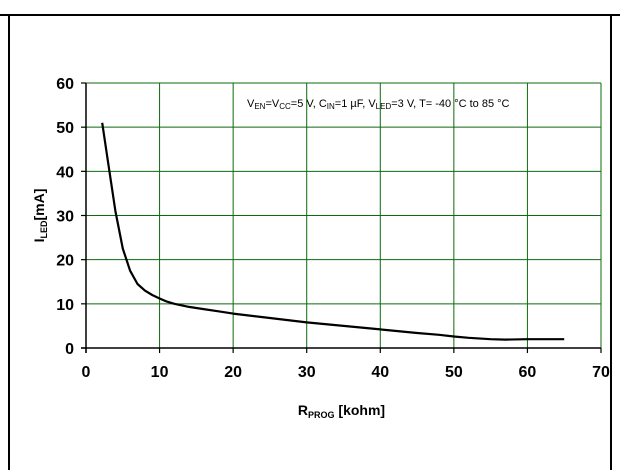  I want to click on left-border, so click(9, 242).